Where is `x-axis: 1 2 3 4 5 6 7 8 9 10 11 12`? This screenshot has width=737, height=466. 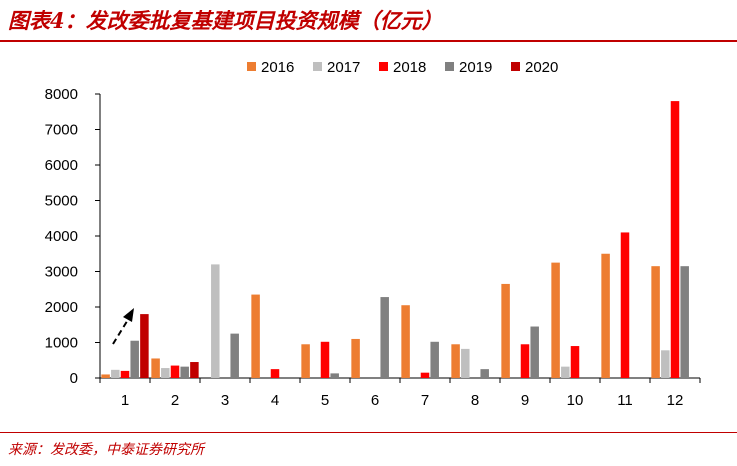 x-axis: 1 2 3 4 5 6 7 8 9 10 11 12 is located at coordinates (400, 393).